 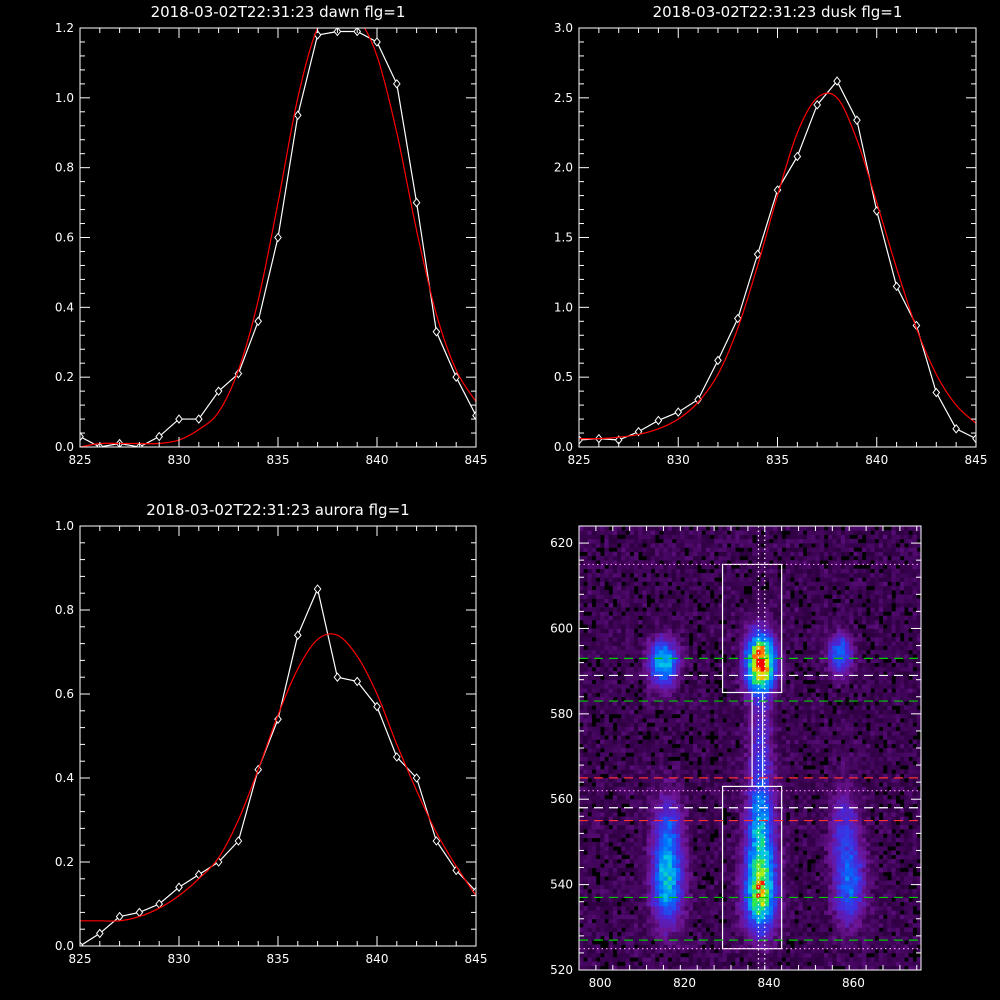 I want to click on y-tick-label: 540, so click(x=561, y=885).